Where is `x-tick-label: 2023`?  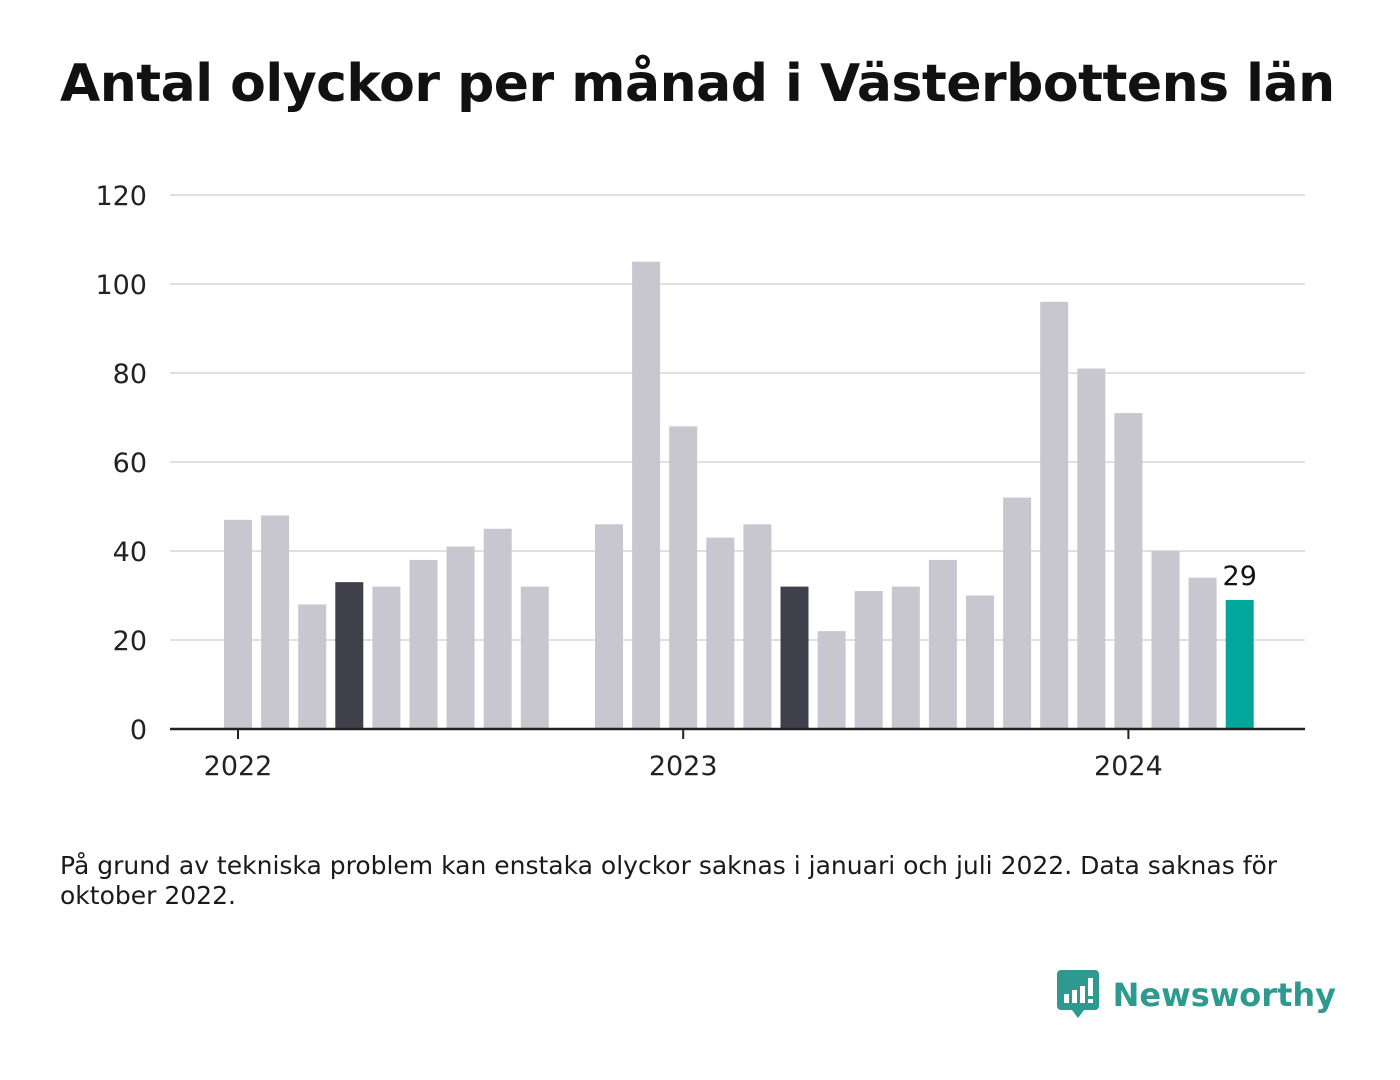 x-tick-label: 2023 is located at coordinates (683, 766).